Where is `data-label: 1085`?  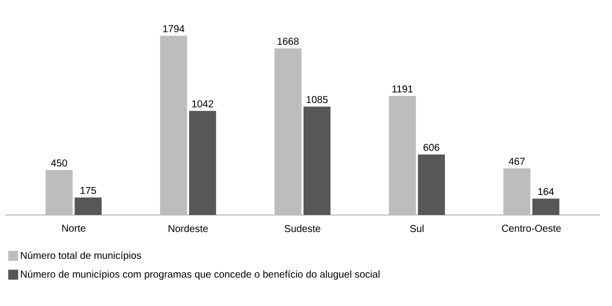 data-label: 1085 is located at coordinates (317, 100).